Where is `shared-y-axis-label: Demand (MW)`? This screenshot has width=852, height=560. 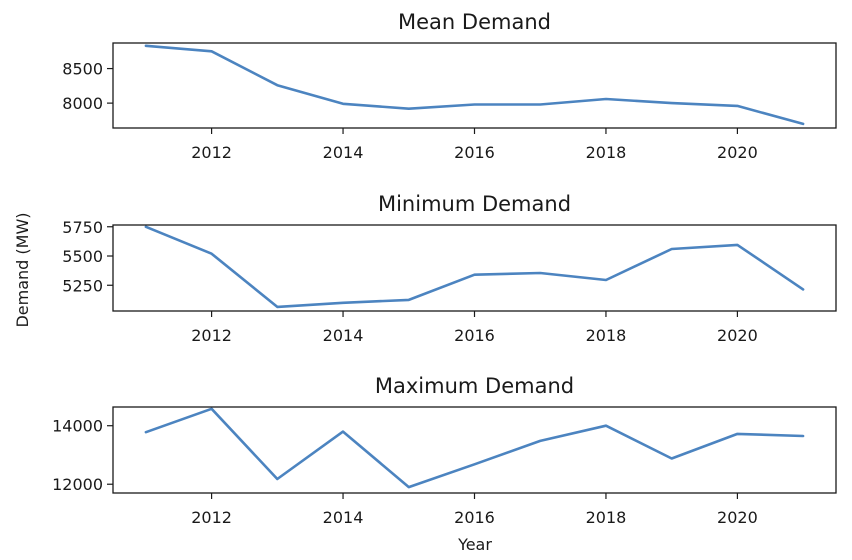
shared-y-axis-label: Demand (MW) is located at coordinates (22, 269).